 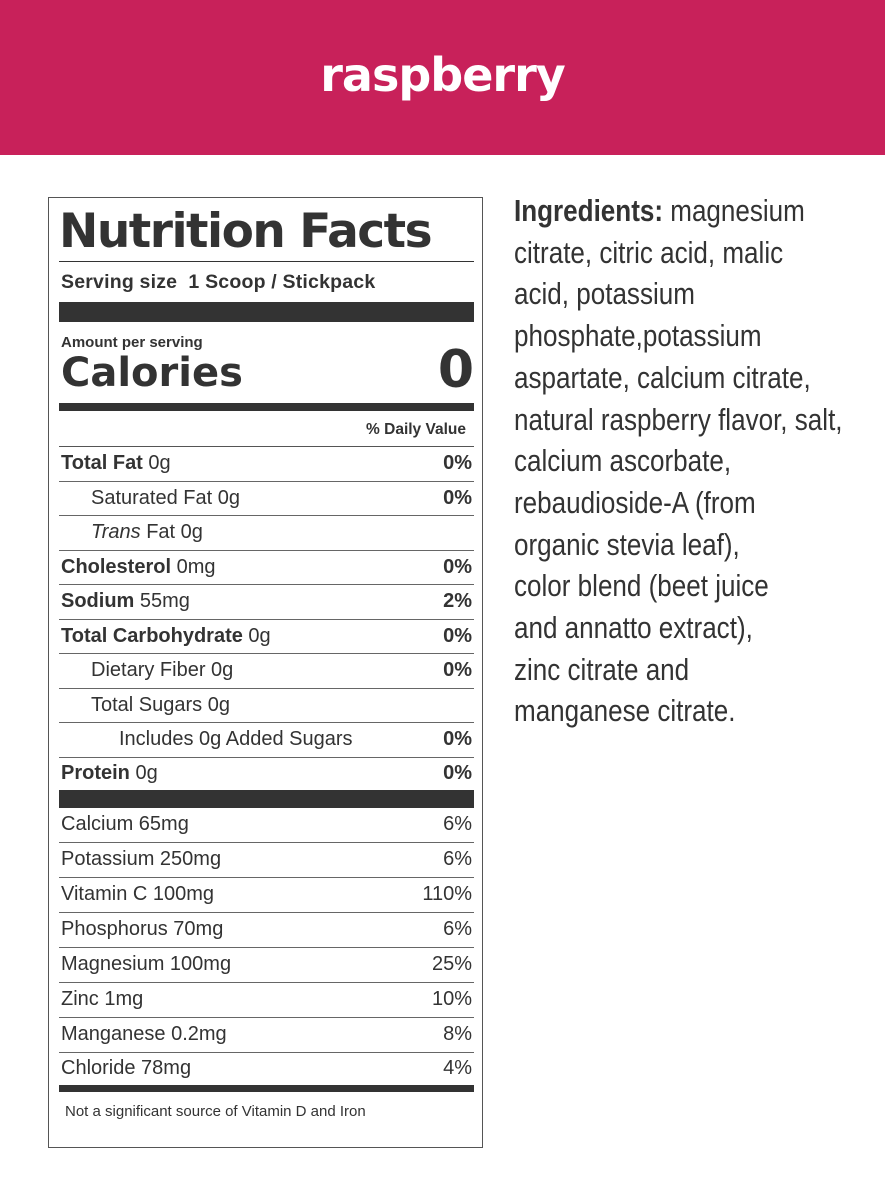 I want to click on mineral-daily-value: 4%, so click(x=457, y=1068).